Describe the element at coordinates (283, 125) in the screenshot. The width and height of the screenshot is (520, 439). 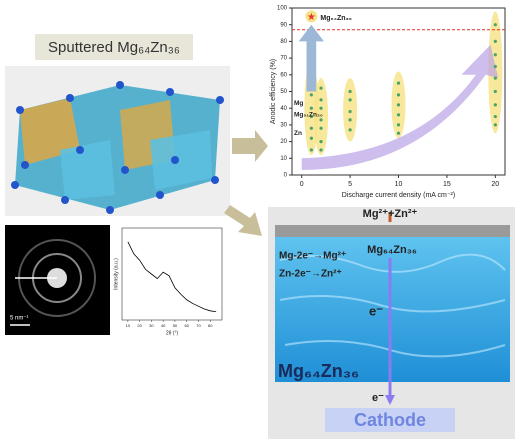
I see `y-tick-label: 30` at that location.